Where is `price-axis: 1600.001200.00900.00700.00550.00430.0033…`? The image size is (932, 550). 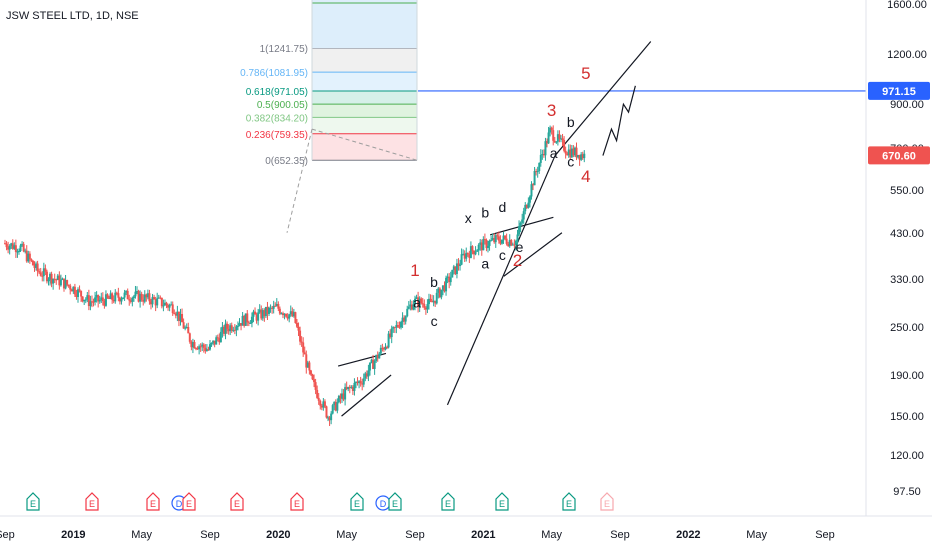 price-axis: 1600.001200.00900.00700.00550.00430.0033… is located at coordinates (897, 258).